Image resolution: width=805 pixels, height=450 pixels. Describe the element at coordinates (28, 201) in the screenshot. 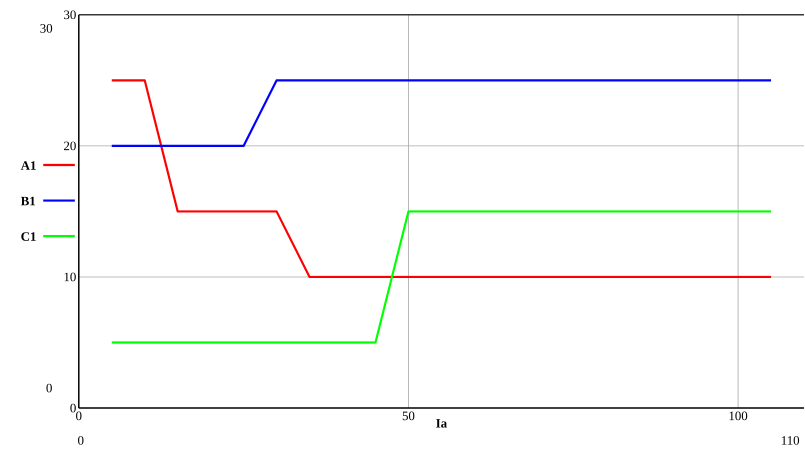

I see `legend-label: B1` at that location.